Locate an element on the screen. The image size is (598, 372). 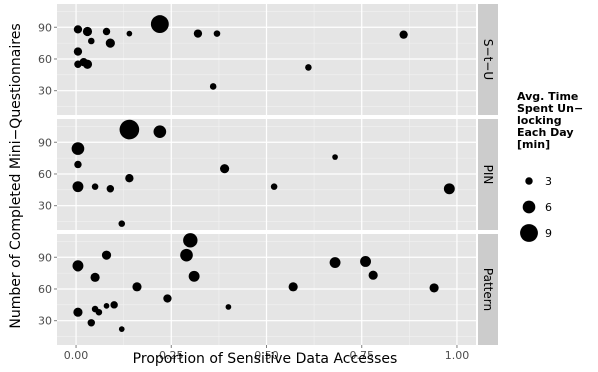
x-axis: 0.00 0.25 0.50 0.75 1.00 is located at coordinates (266, 353).